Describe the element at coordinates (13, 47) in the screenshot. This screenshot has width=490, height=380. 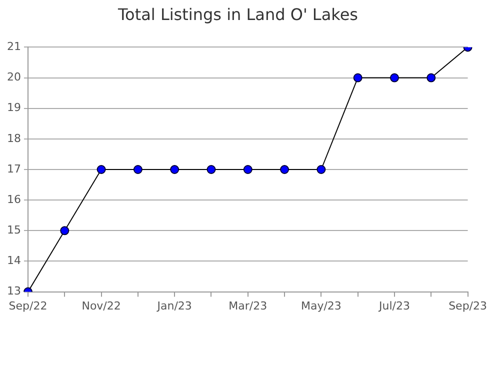
I see `y-tick-label: 21` at that location.